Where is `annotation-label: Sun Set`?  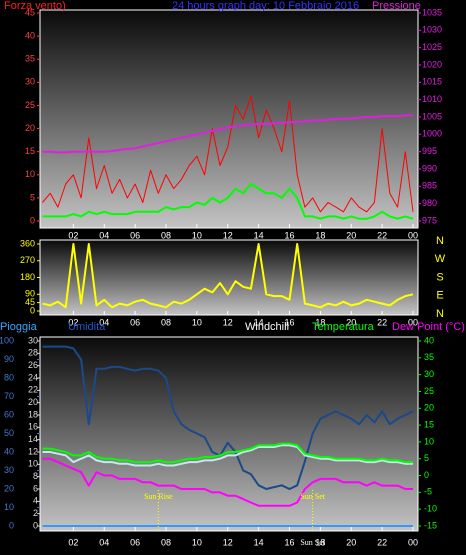
annotation-label: Sun Set is located at coordinates (312, 496).